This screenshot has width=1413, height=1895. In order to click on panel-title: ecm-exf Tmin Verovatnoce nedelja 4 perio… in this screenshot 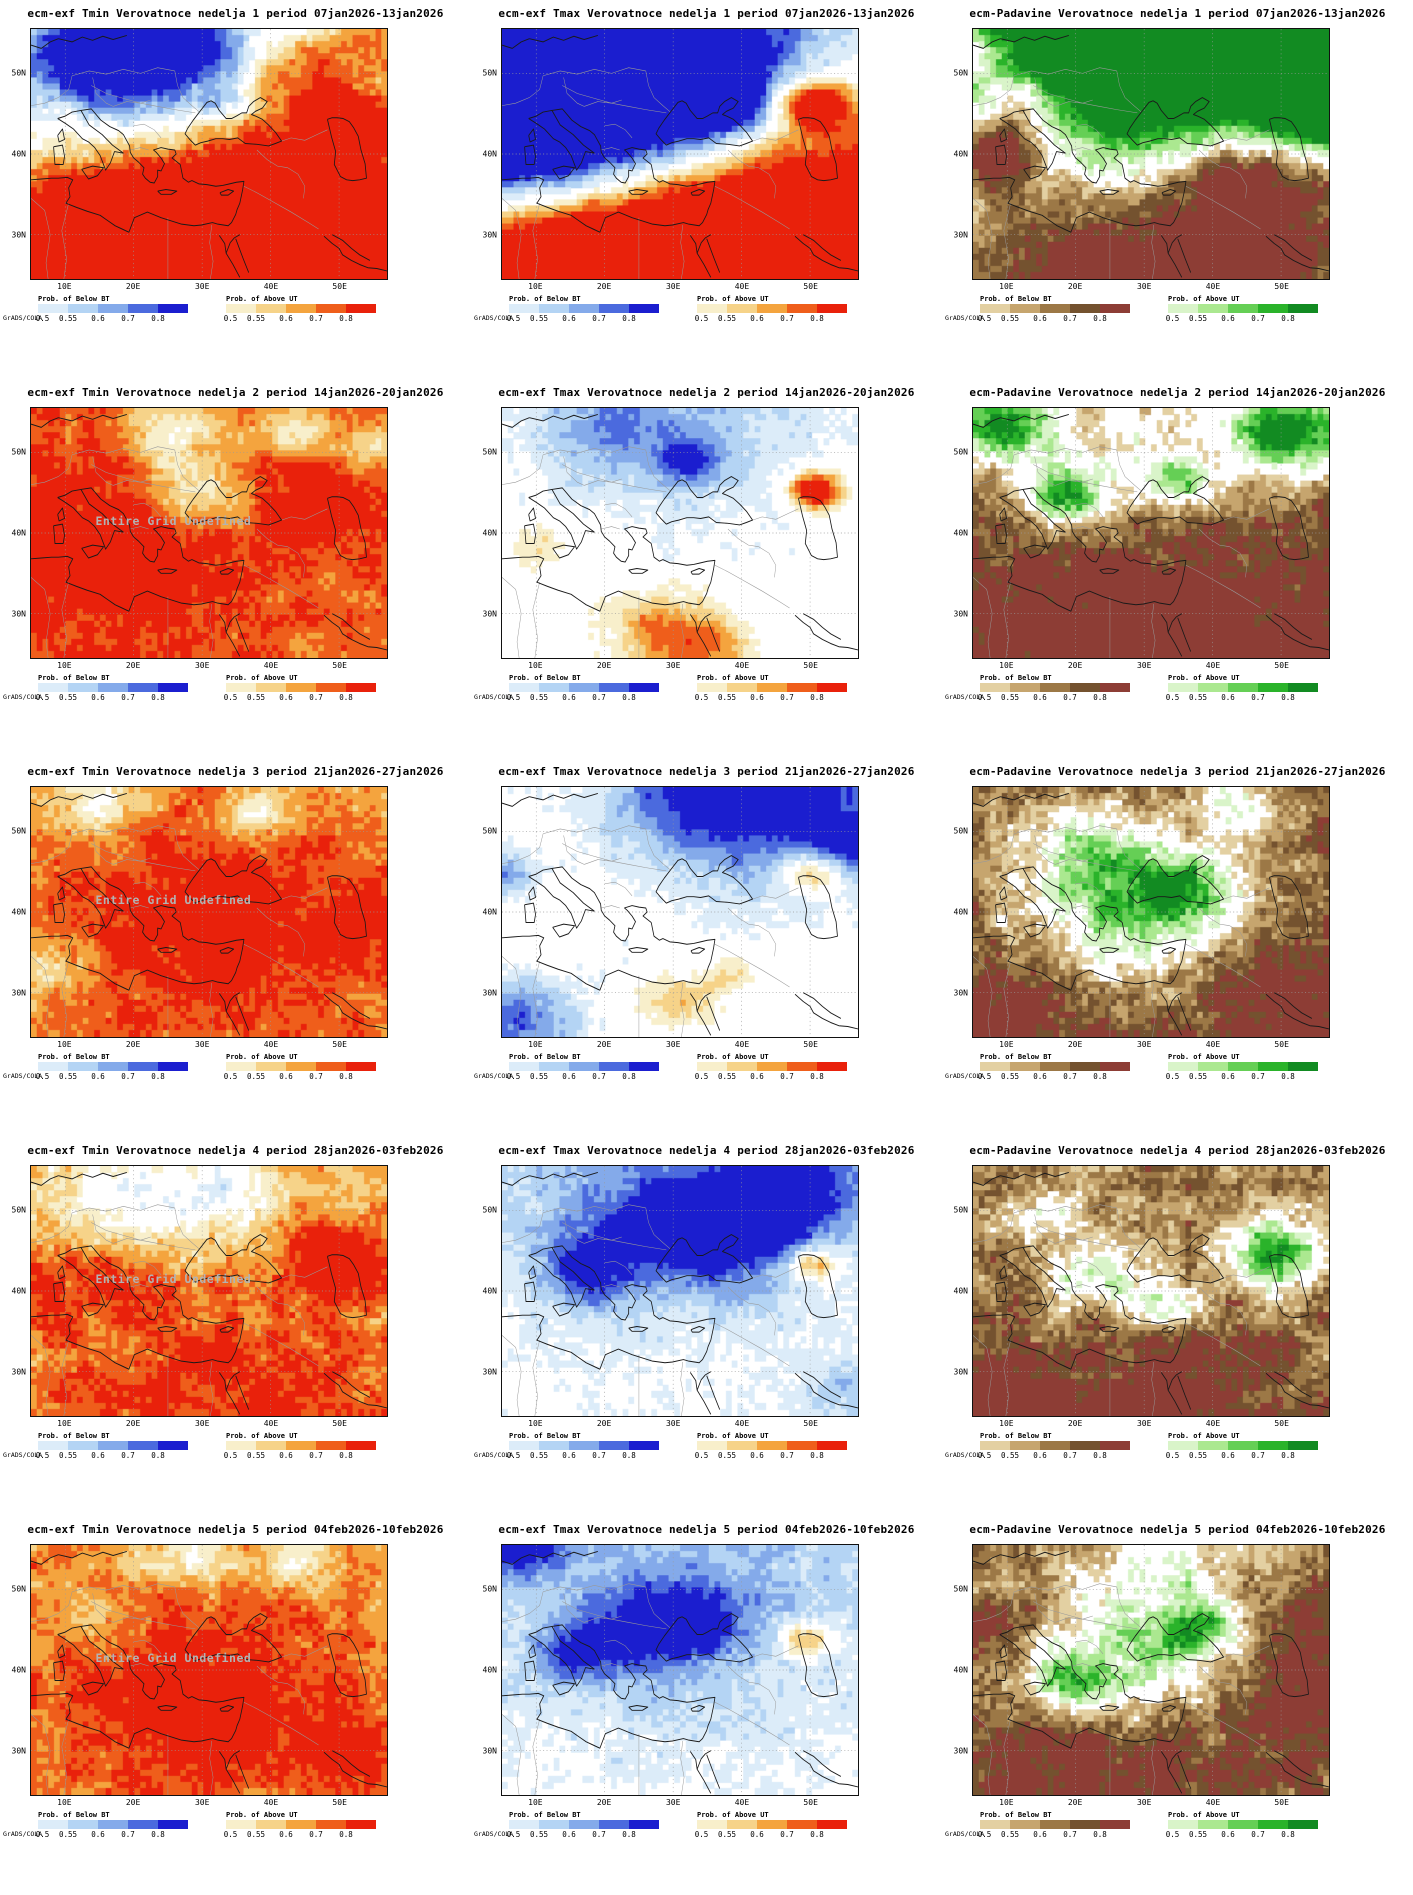, I will do `click(235, 1150)`.